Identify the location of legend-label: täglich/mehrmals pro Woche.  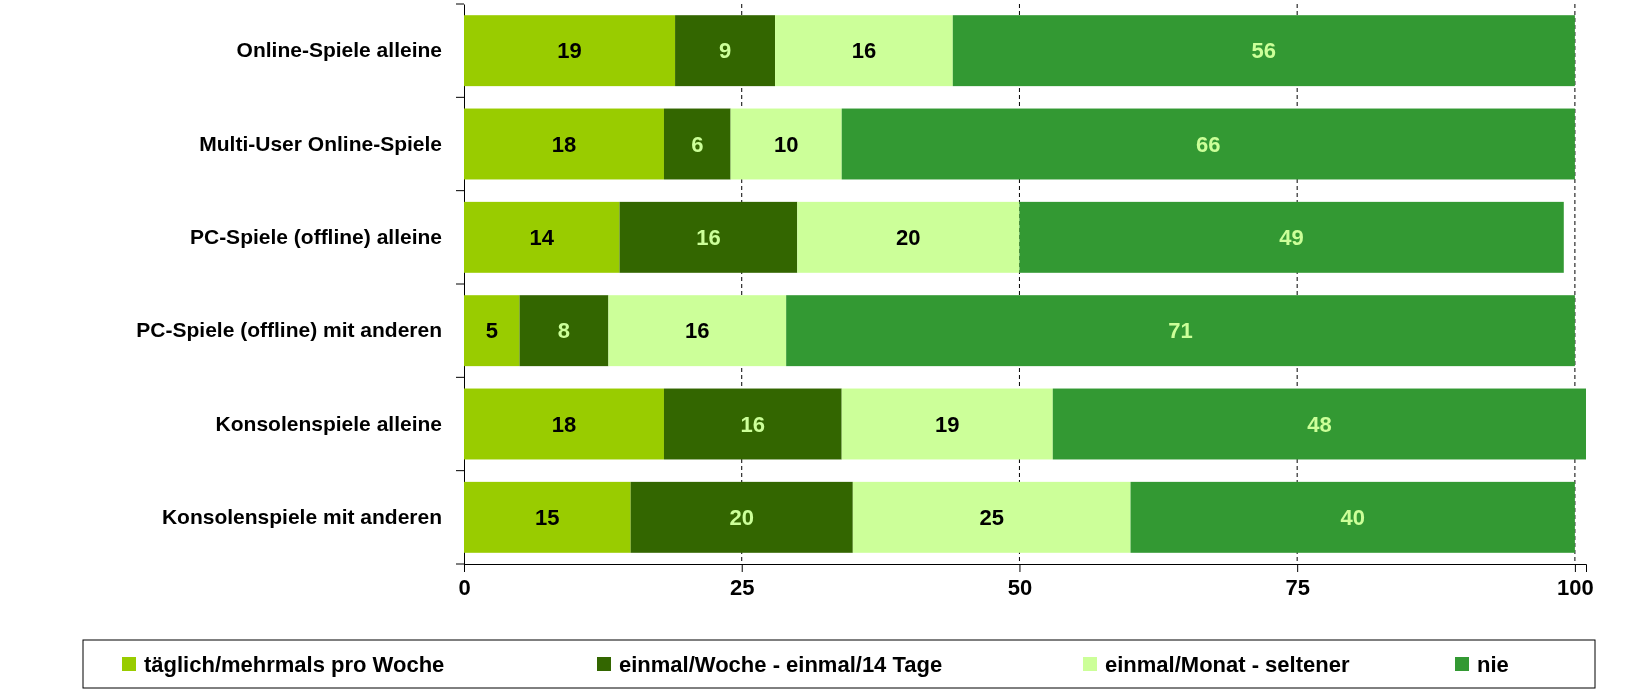
(294, 664).